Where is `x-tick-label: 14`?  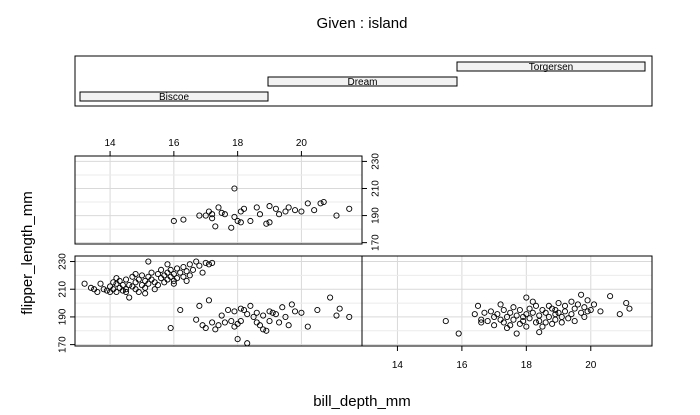 x-tick-label: 14 is located at coordinates (111, 143).